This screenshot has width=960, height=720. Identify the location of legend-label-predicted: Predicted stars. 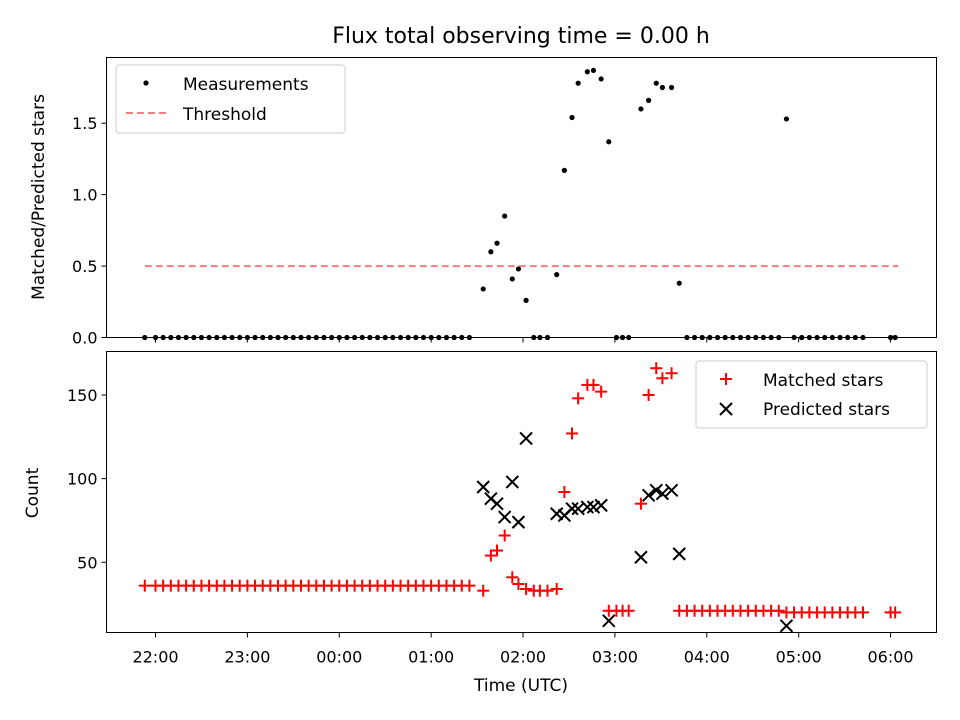
(826, 410).